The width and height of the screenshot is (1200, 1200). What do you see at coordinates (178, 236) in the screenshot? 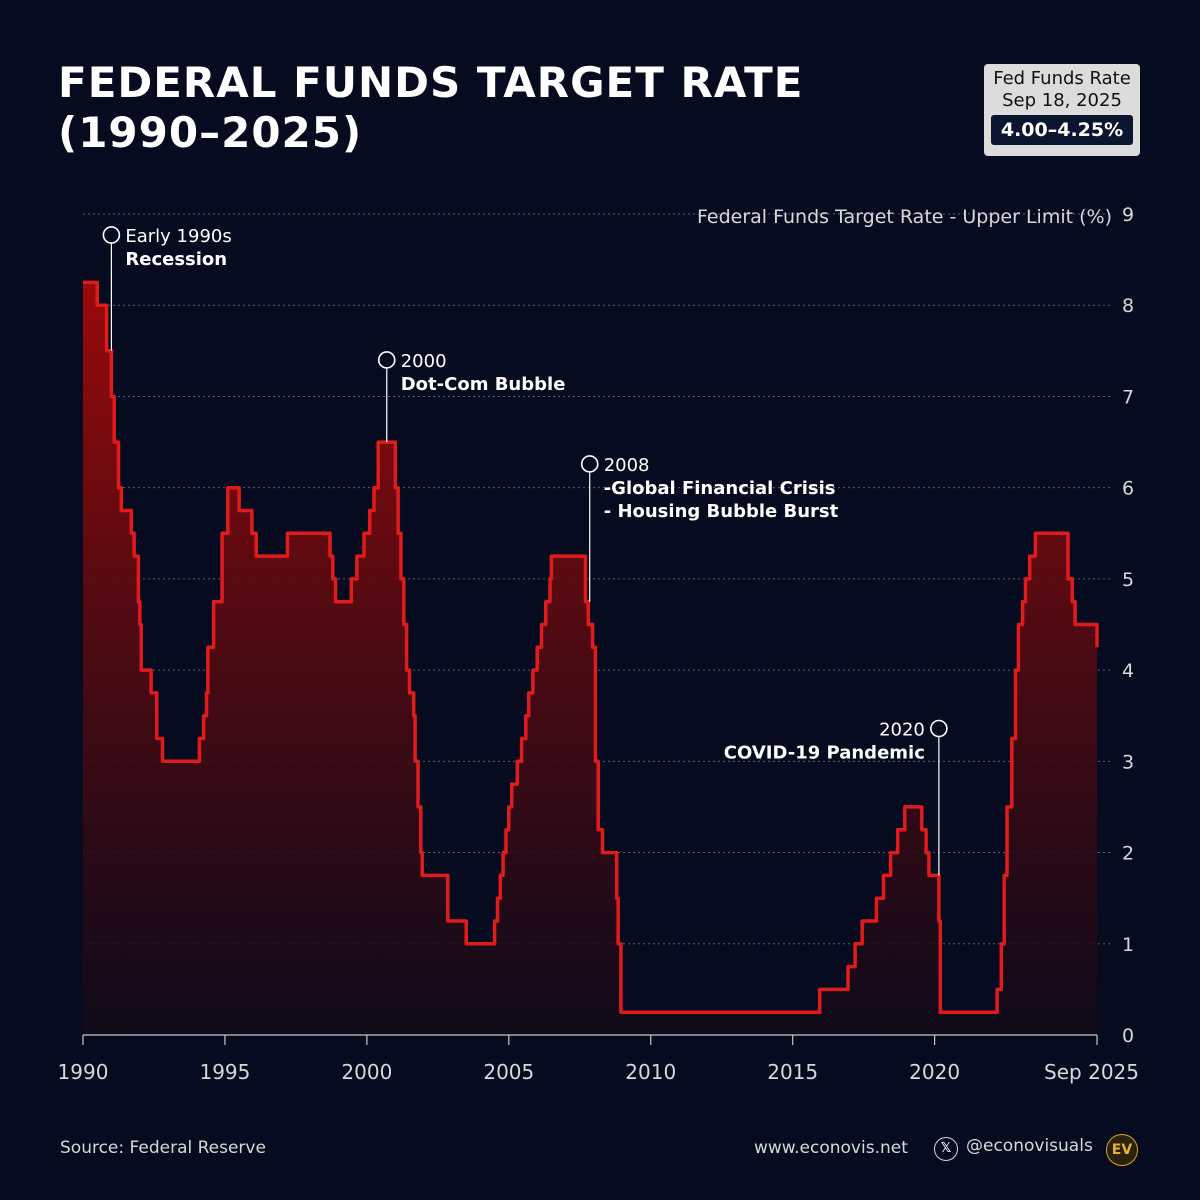
I see `annotation-text-0-0: Early 1990s` at bounding box center [178, 236].